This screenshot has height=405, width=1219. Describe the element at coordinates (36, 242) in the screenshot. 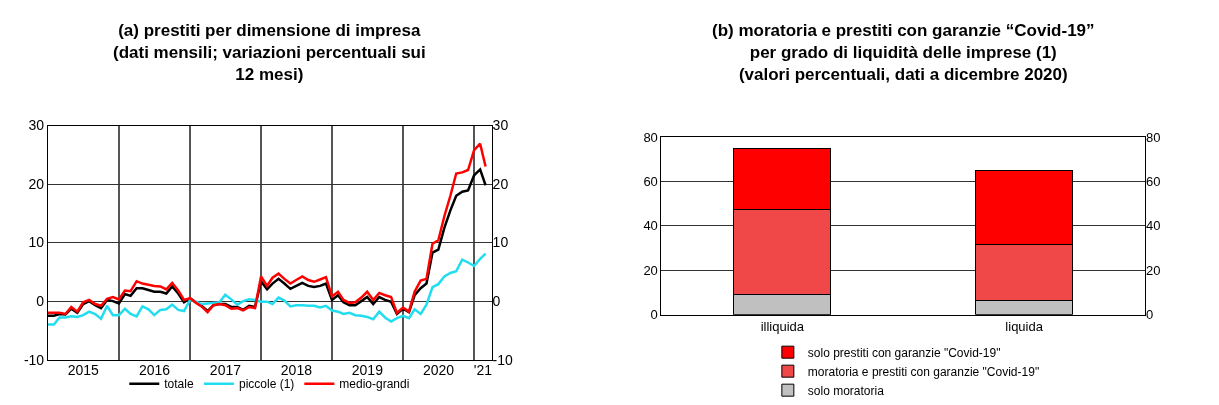

I see `y-tick-label: 10` at that location.